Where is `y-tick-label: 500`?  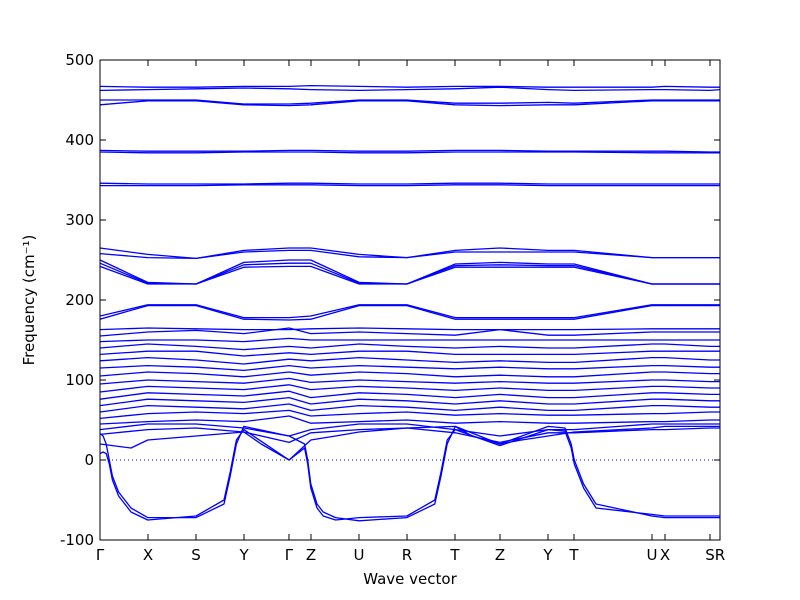
y-tick-label: 500 is located at coordinates (79, 60).